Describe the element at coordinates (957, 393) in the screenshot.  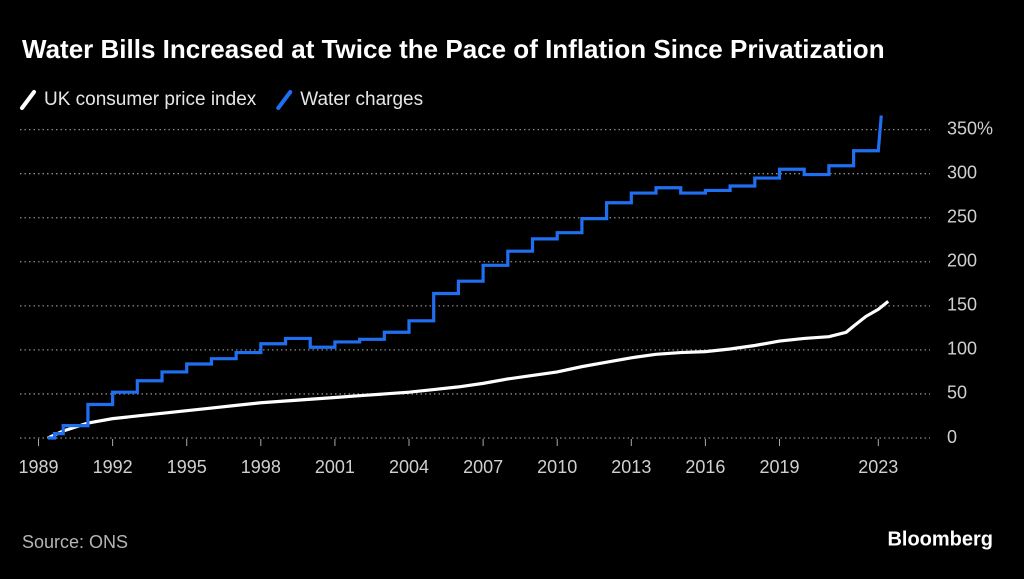
I see `y-tick-label: 50` at that location.